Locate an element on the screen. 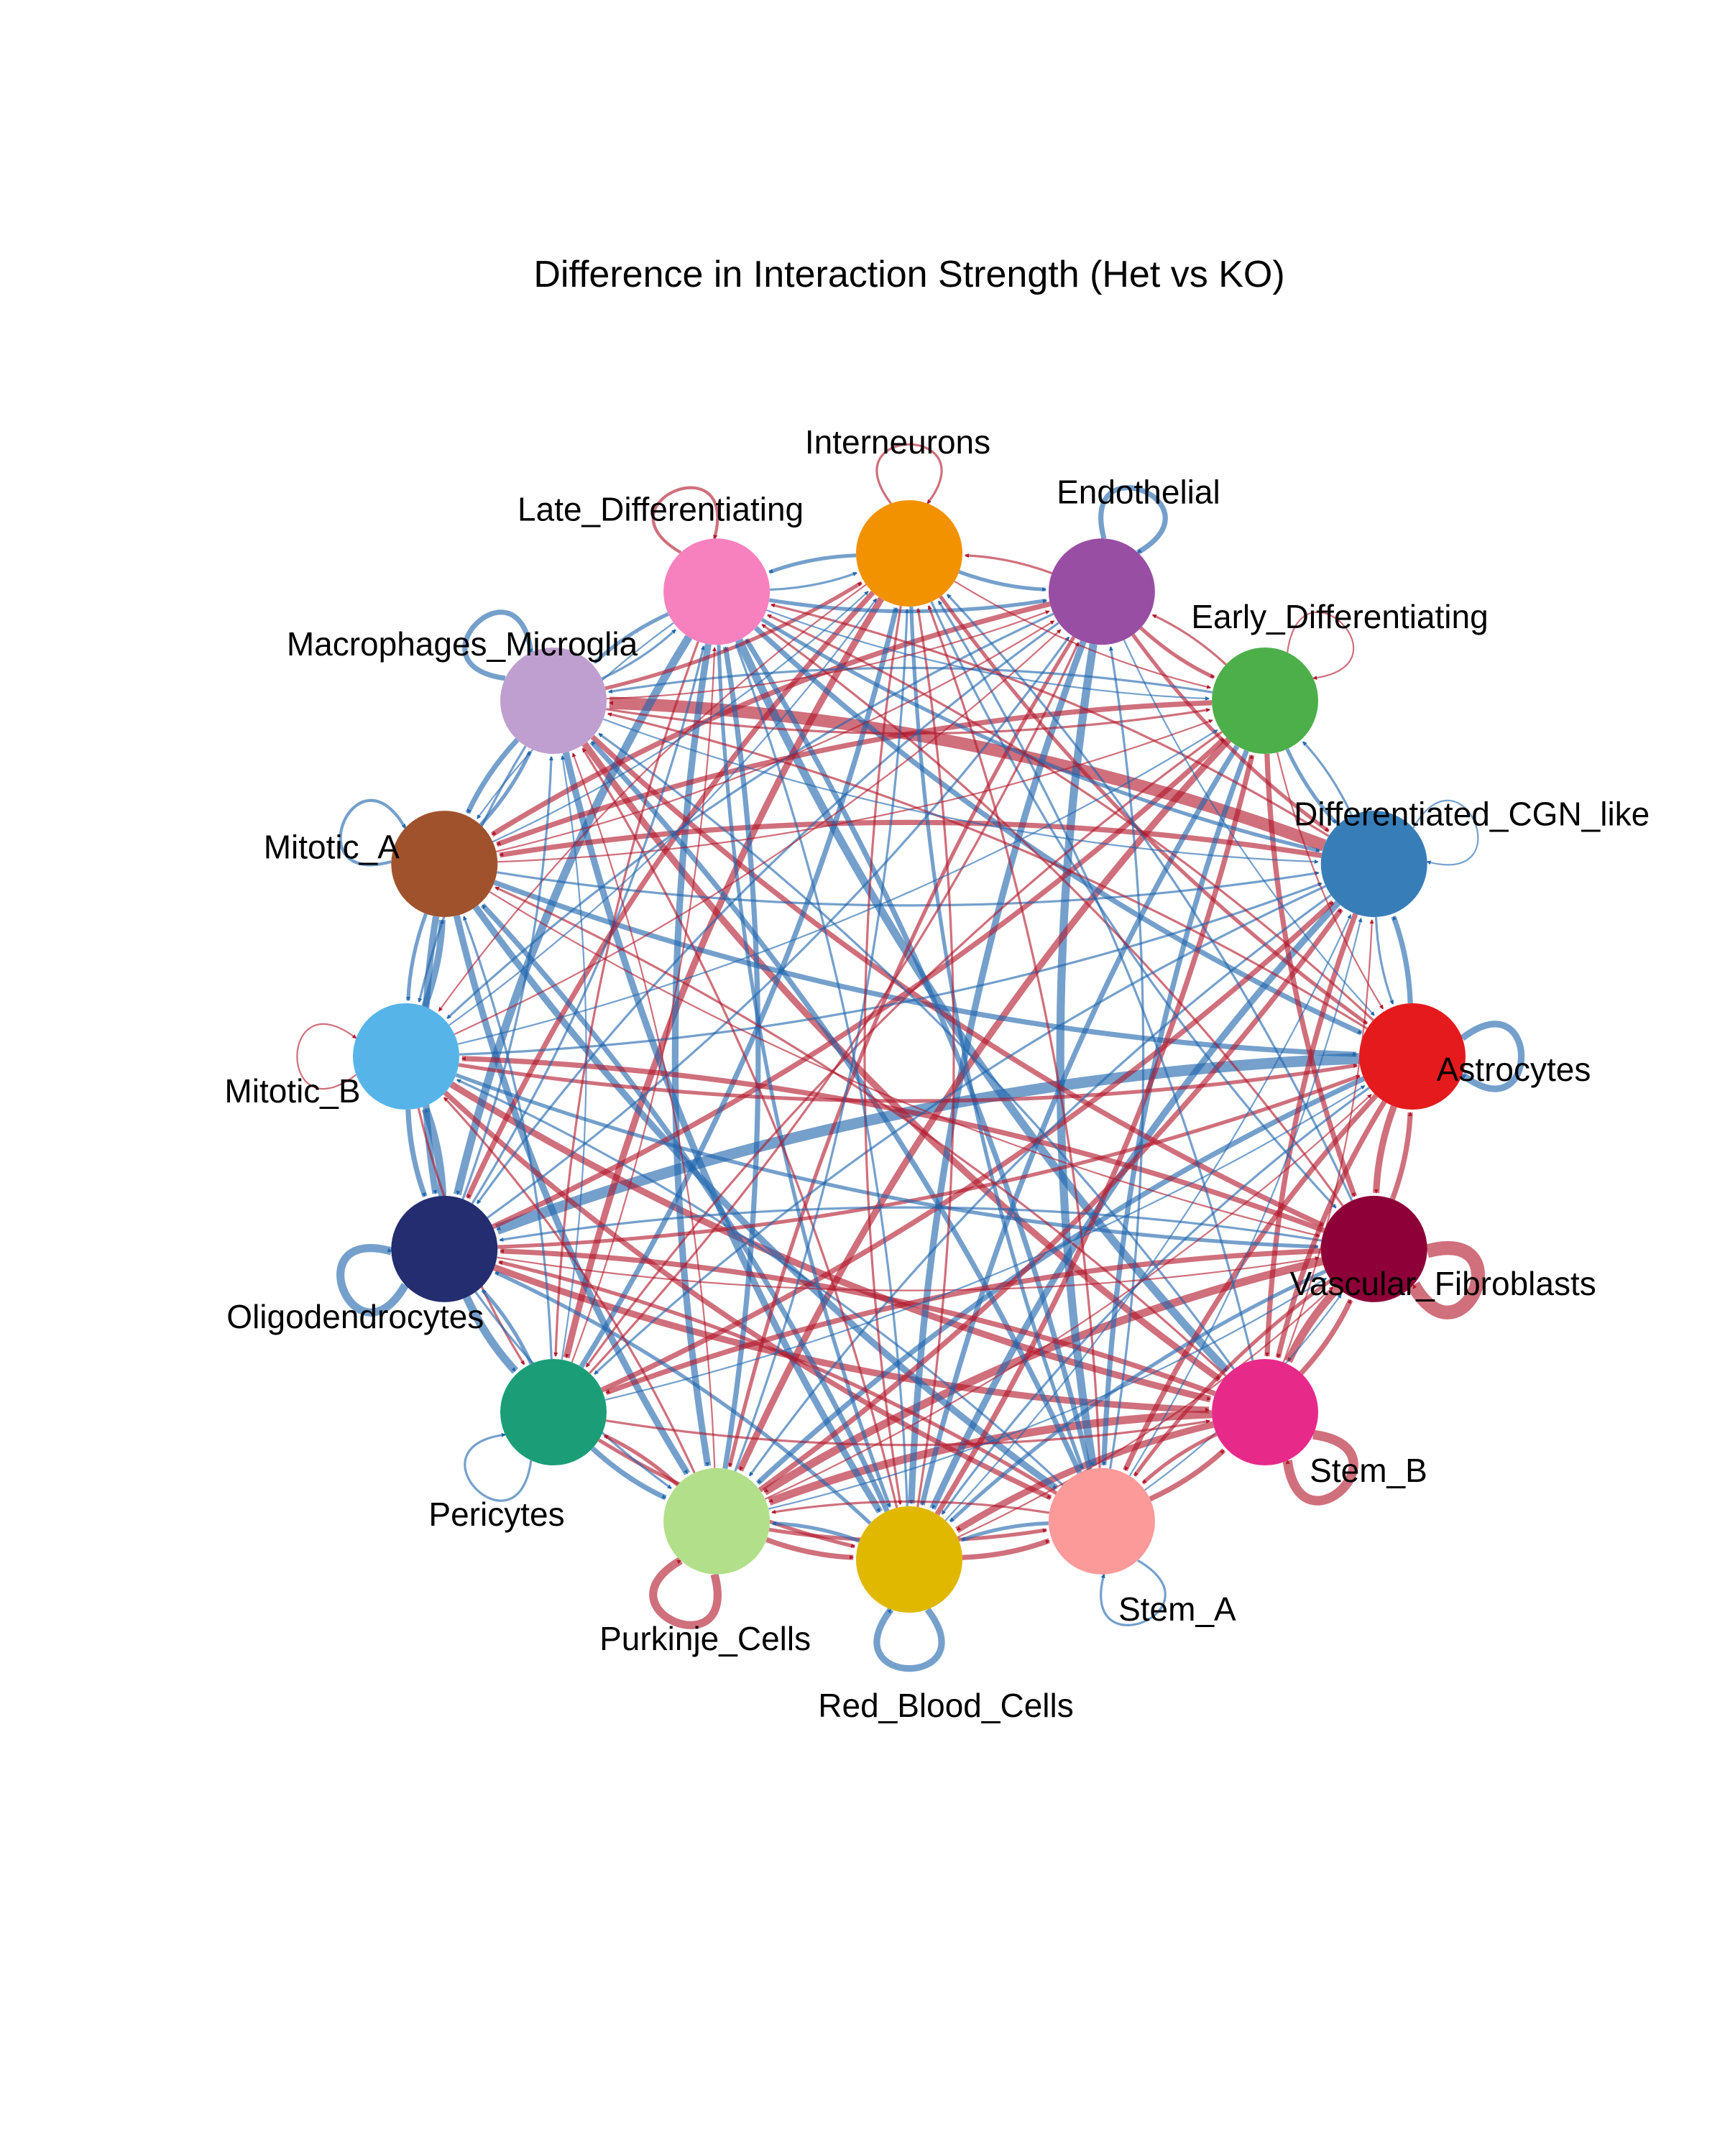 This screenshot has height=2156, width=1725. edge-mitotic_b-to-stem_b is located at coordinates (830, 1242).